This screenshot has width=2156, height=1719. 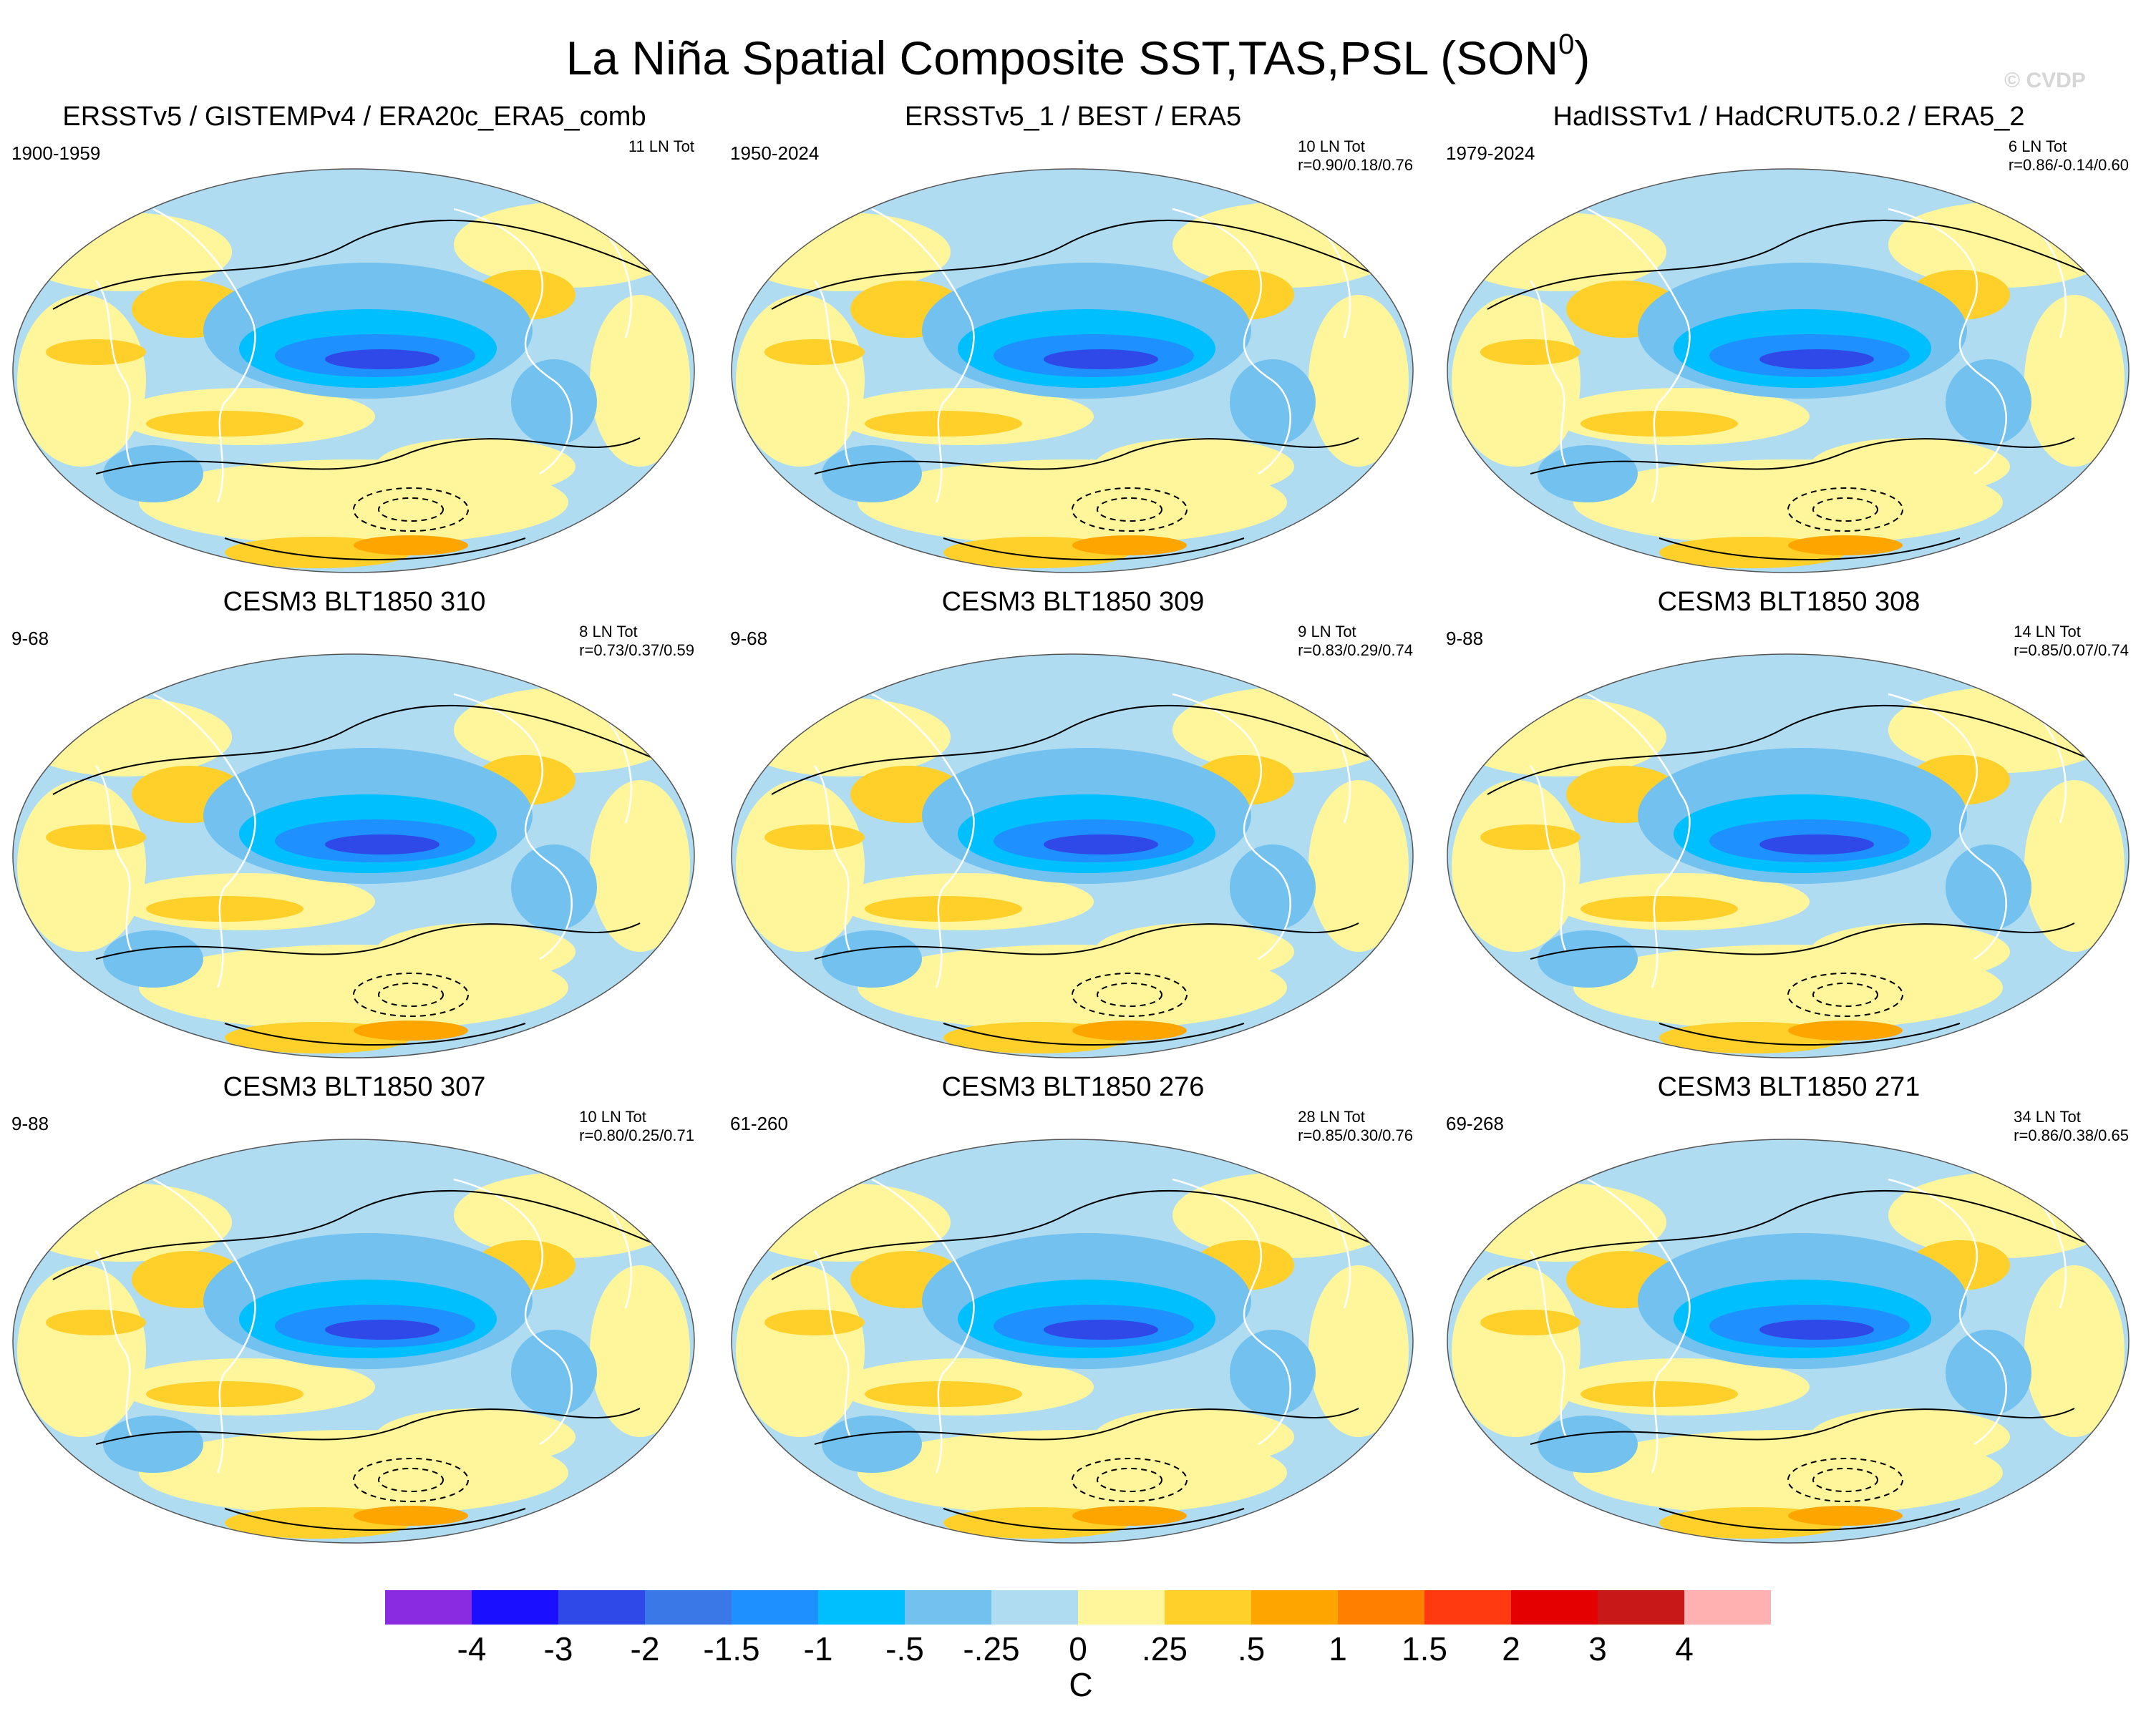 What do you see at coordinates (1356, 1135) in the screenshot?
I see `panel-correlation: r=0.85/0.30/0.76` at bounding box center [1356, 1135].